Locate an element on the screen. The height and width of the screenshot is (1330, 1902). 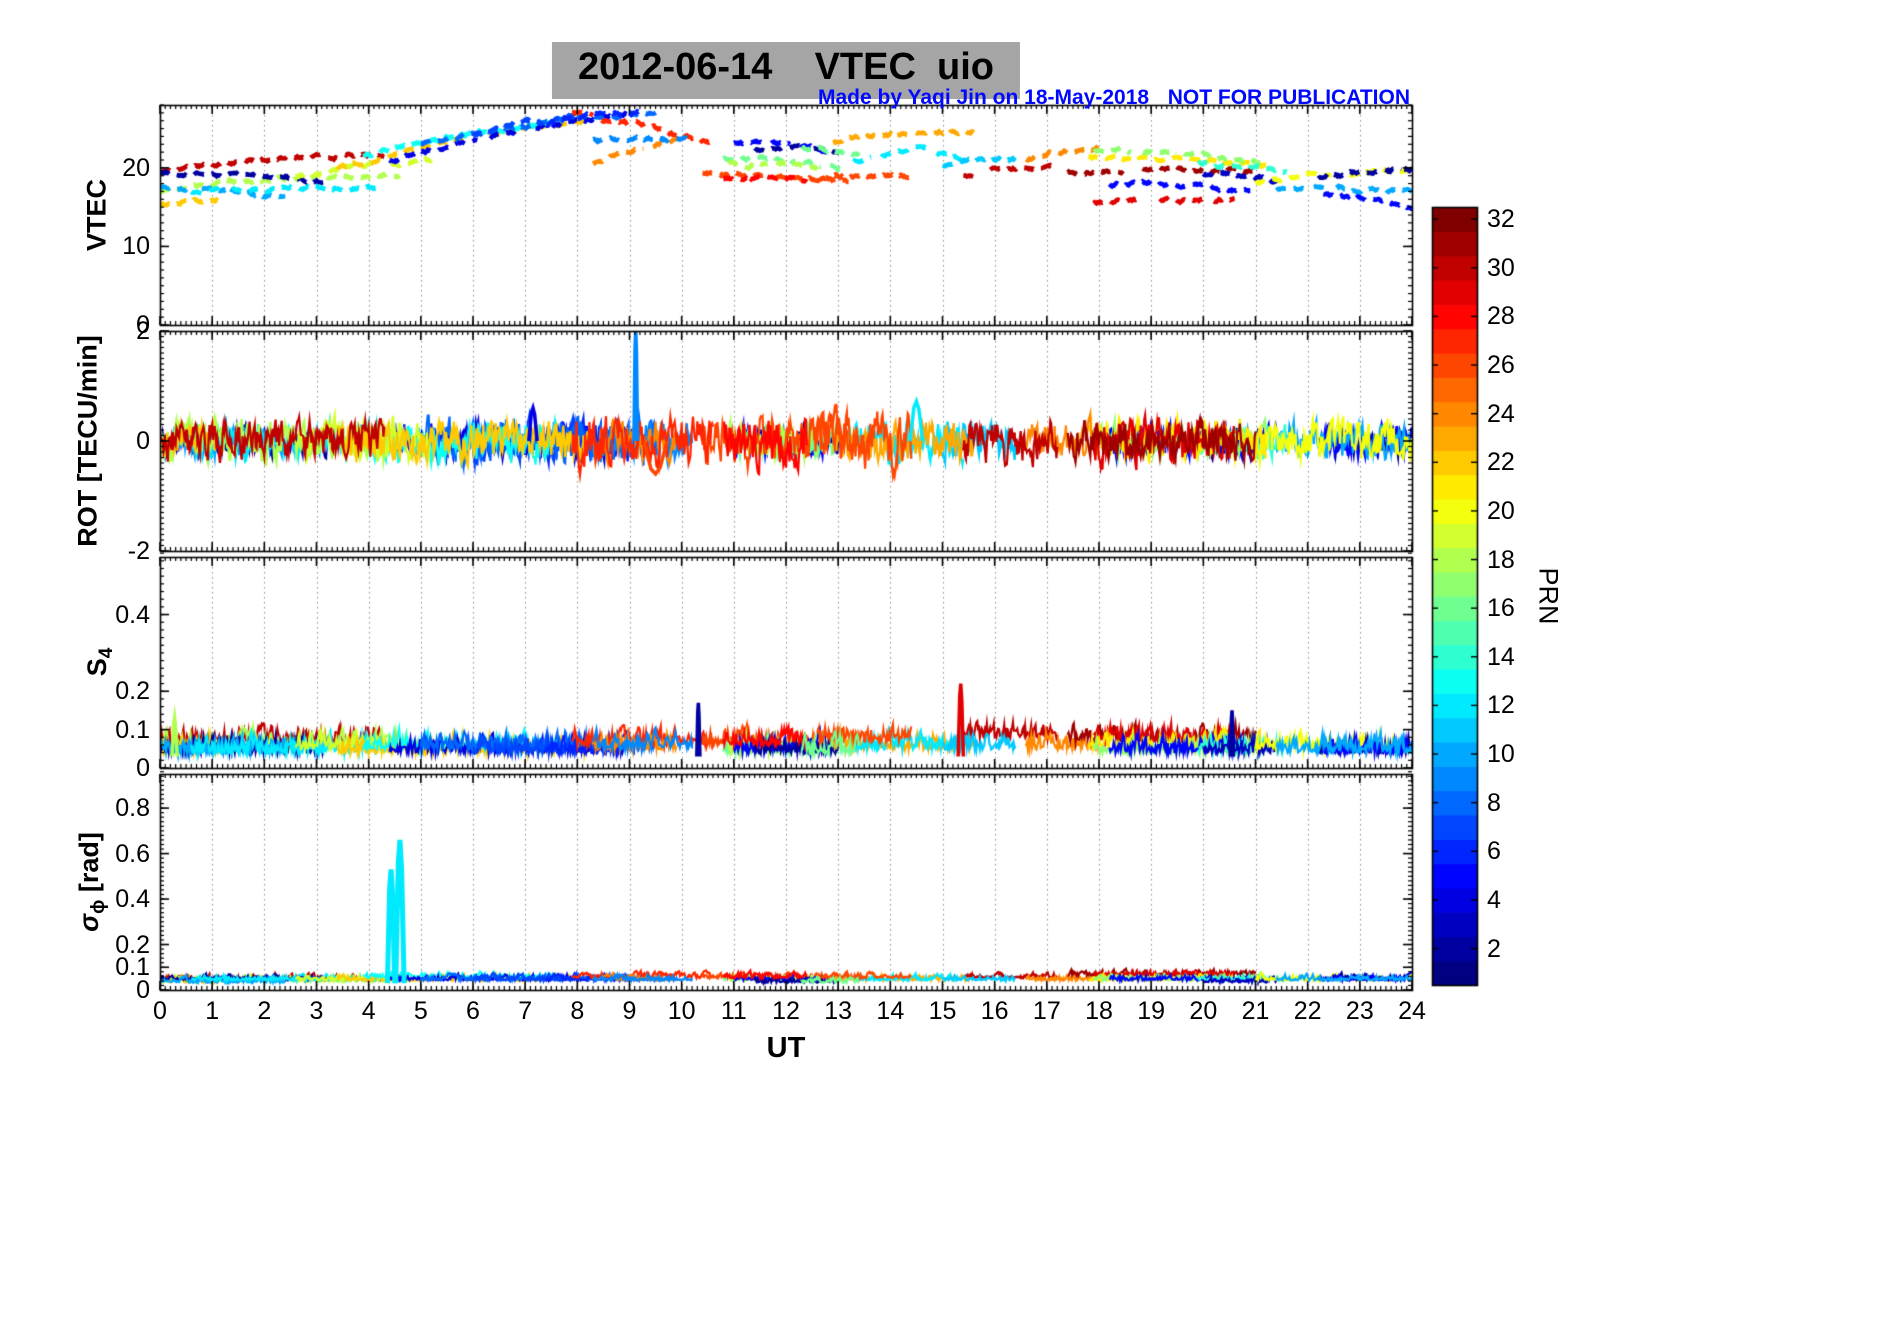
phi-subscript: ϕ is located at coordinates (99, 906).